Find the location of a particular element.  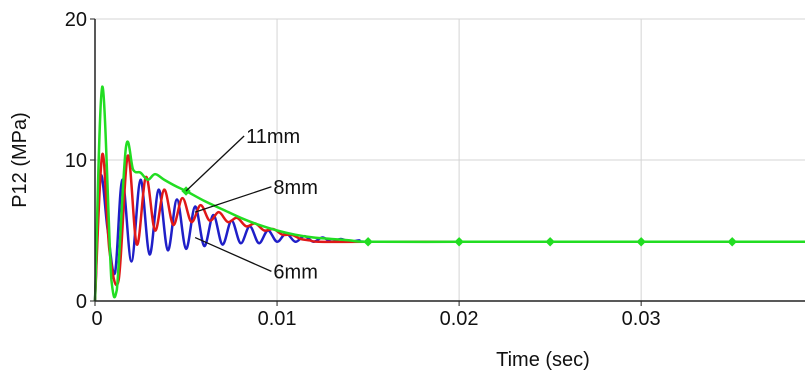

annotation-label-11mm: 11mm is located at coordinates (273, 137).